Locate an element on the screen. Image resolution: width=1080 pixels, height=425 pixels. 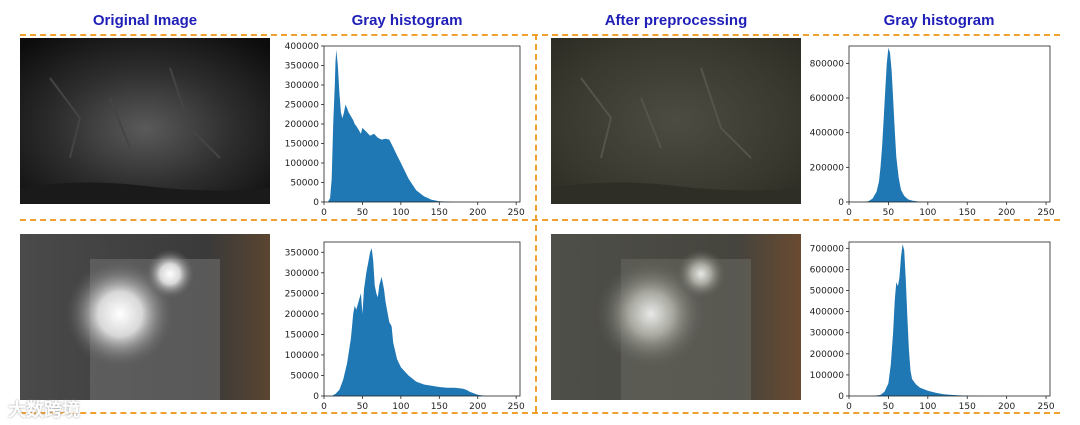
vertical-separator is located at coordinates (536, 223).